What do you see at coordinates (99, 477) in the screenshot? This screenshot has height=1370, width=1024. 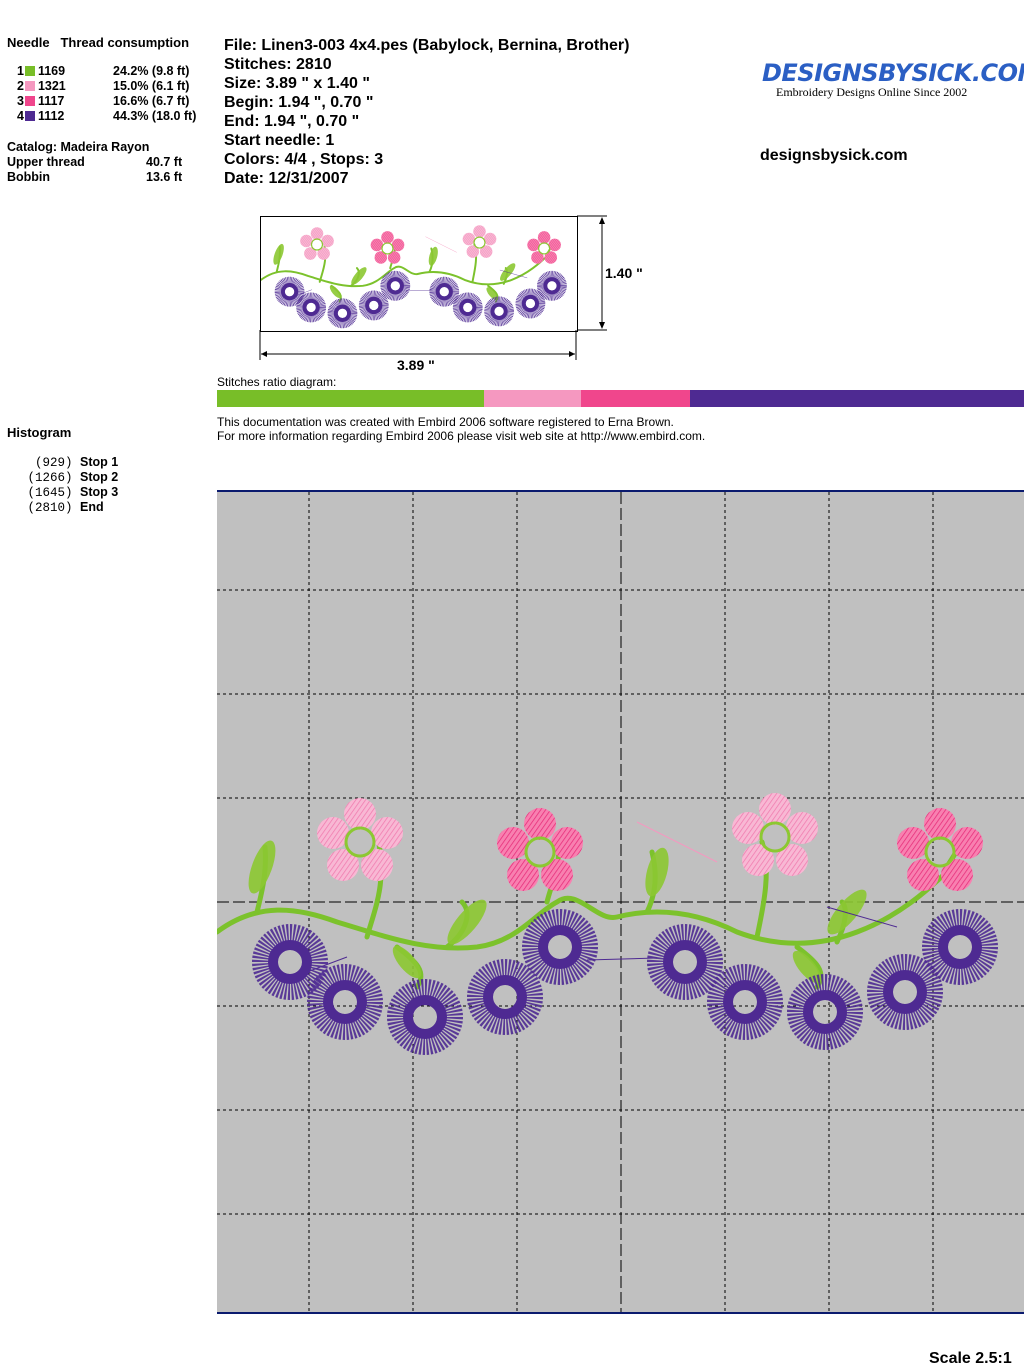 I see `histogram-label: Stop 2` at bounding box center [99, 477].